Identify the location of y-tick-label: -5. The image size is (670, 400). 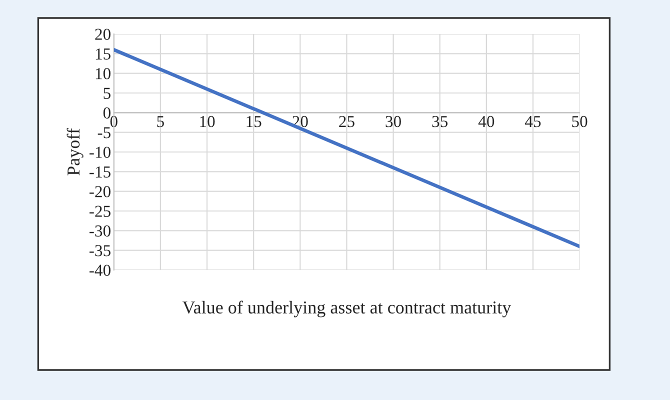
(104, 132).